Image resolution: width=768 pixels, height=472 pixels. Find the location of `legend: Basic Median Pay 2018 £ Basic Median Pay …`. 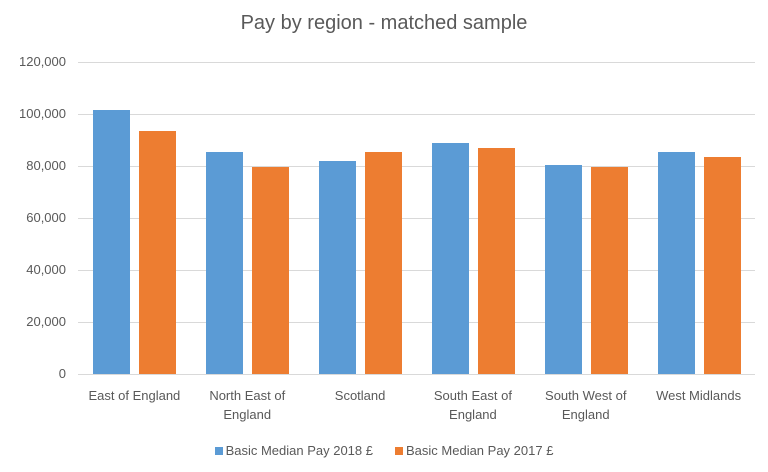

legend: Basic Median Pay 2018 £ Basic Median Pay … is located at coordinates (384, 450).